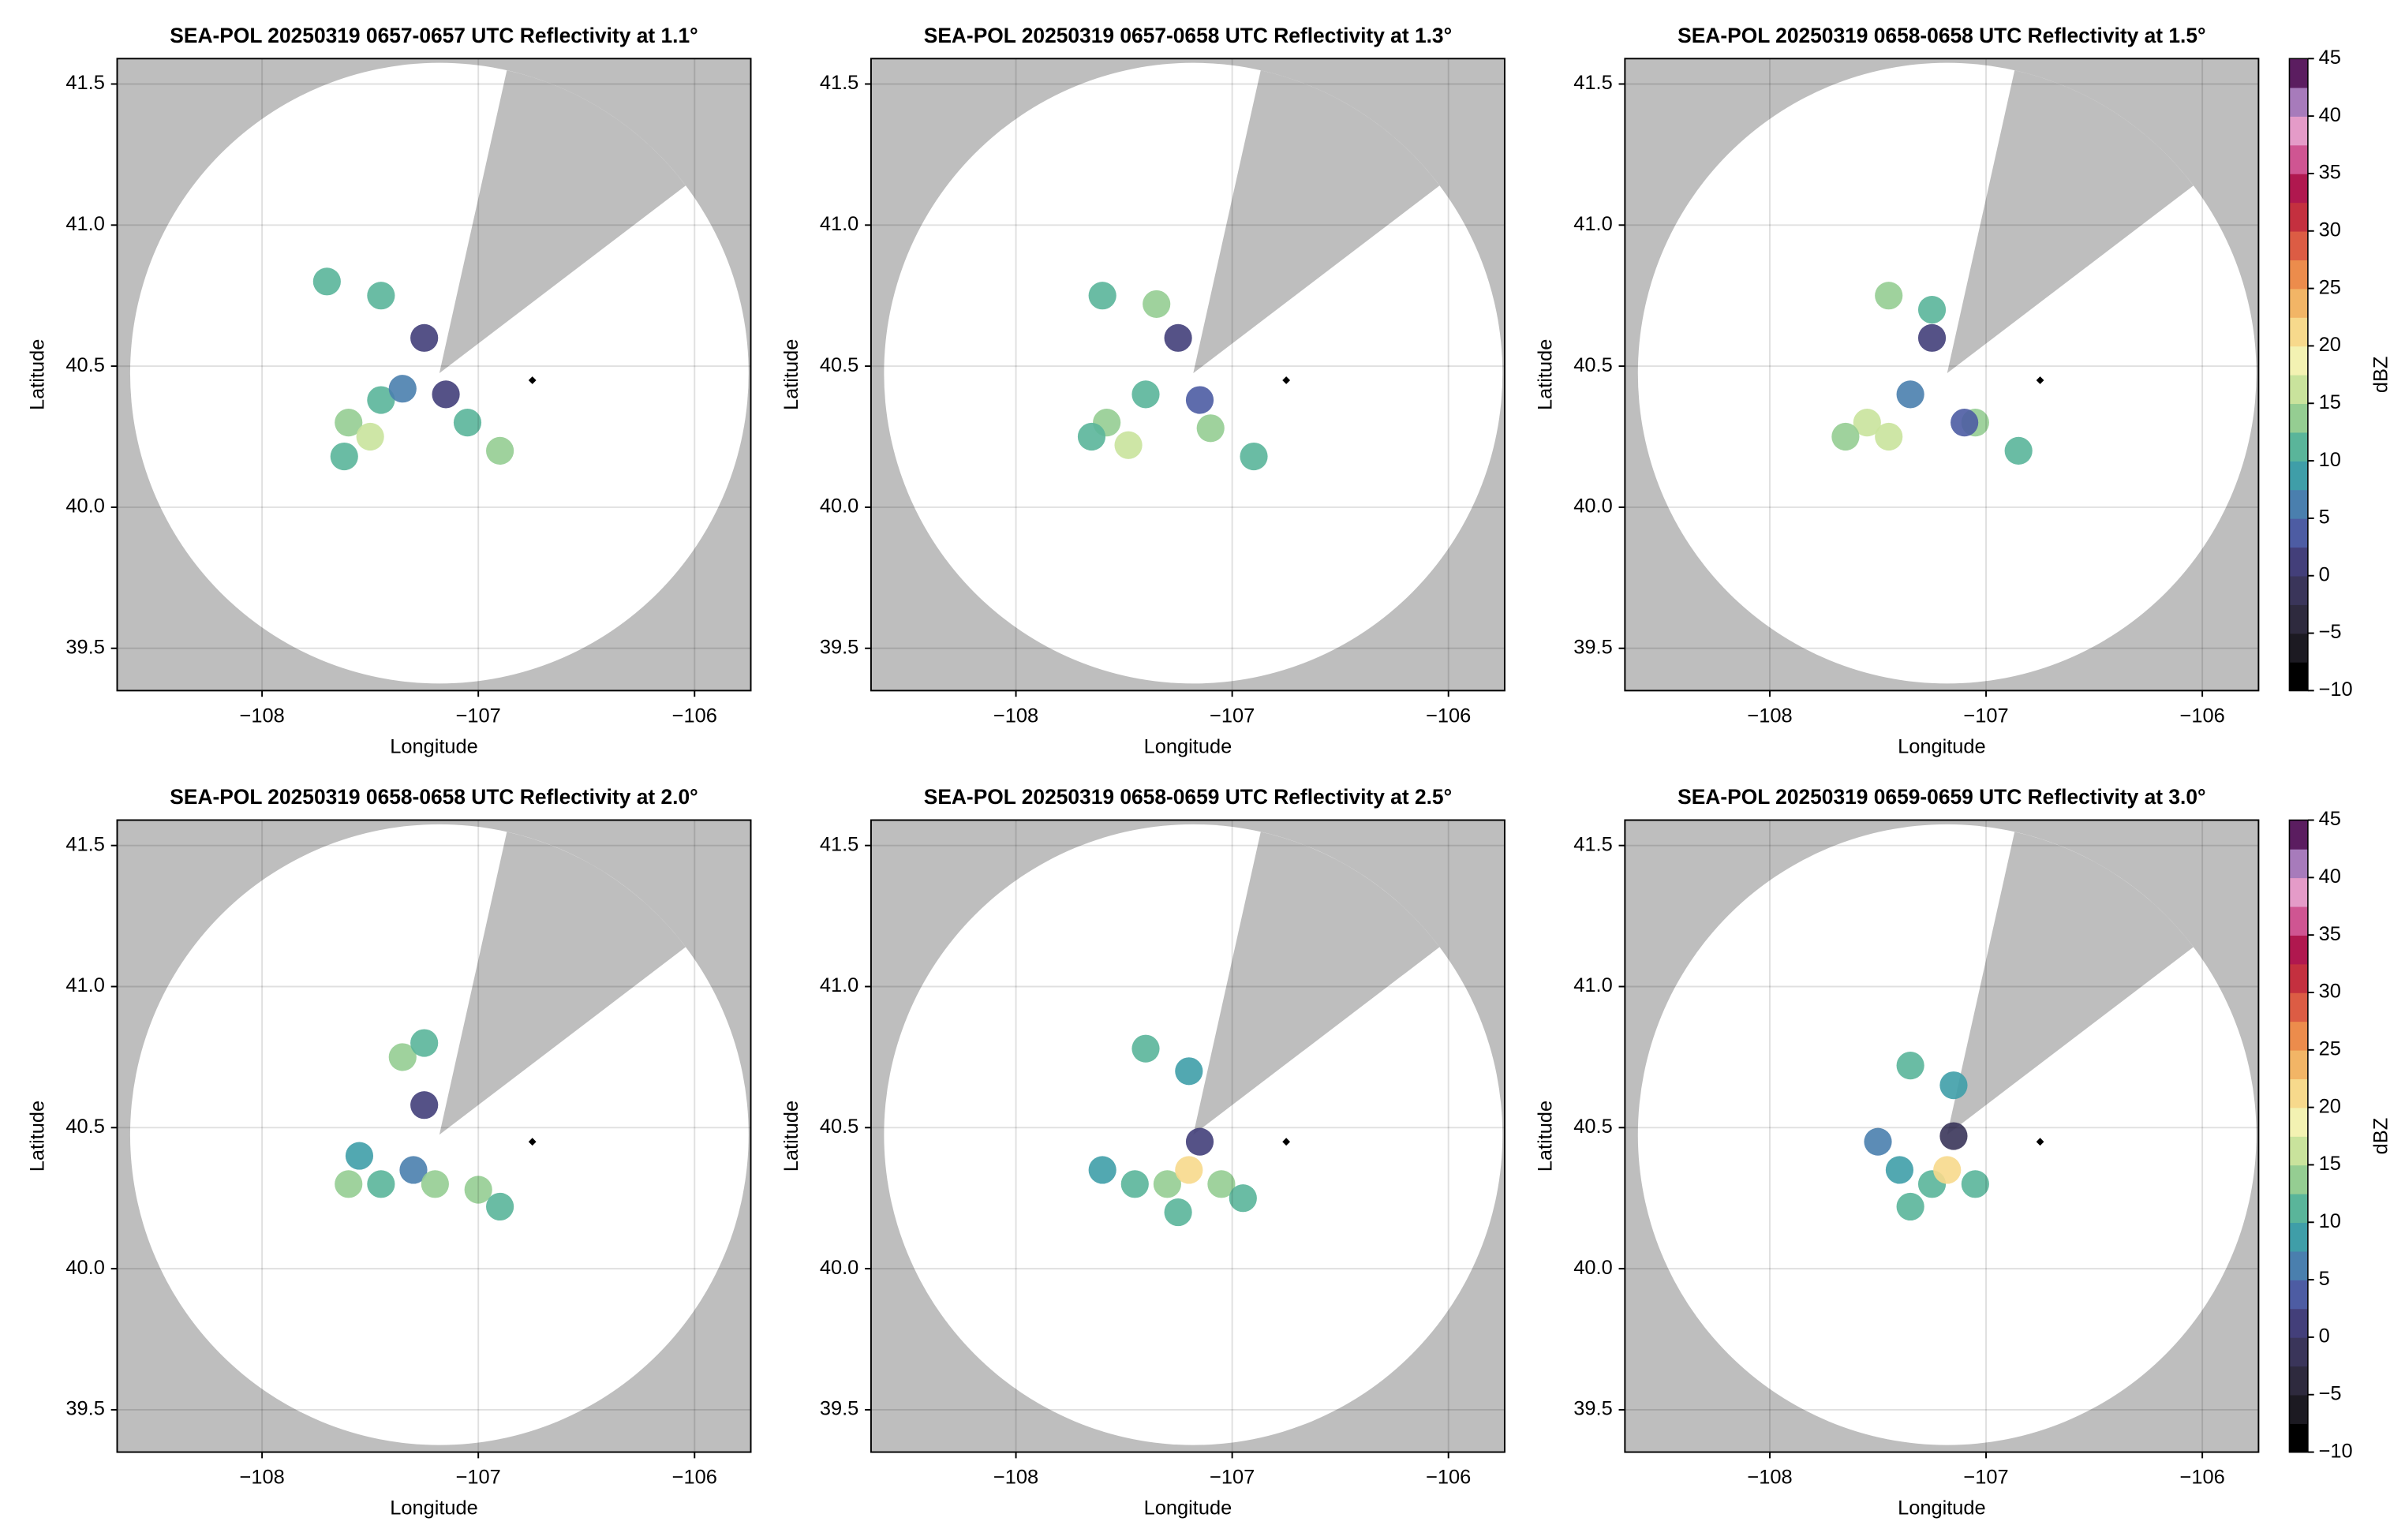 The width and height of the screenshot is (2405, 1540). What do you see at coordinates (2071, 983) in the screenshot?
I see `blocked-sector` at bounding box center [2071, 983].